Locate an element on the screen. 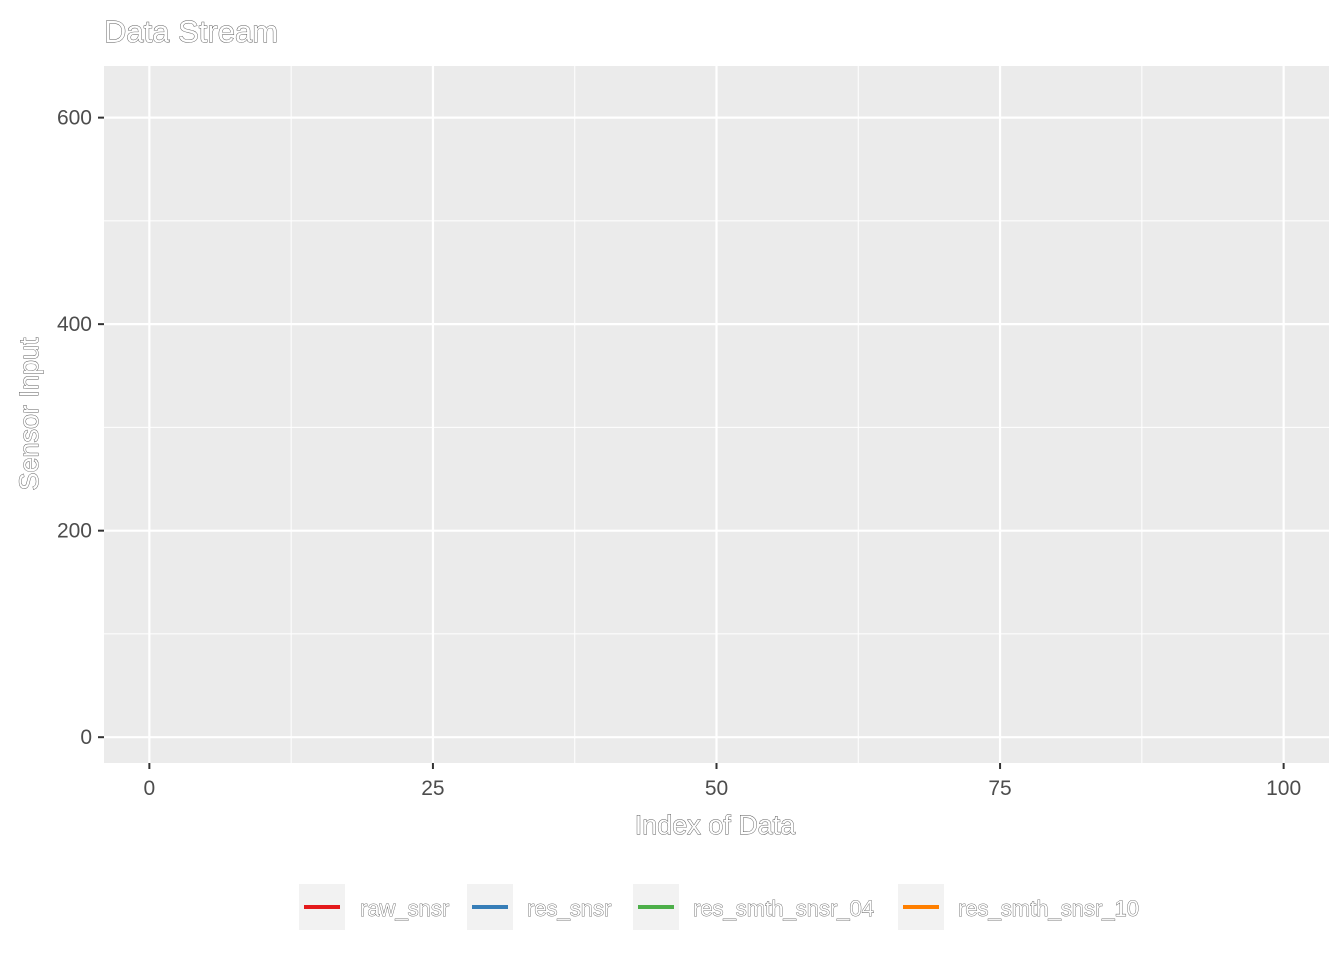 Image resolution: width=1344 pixels, height=960 pixels. y-axis: 0 200 400 600 is located at coordinates (80, 428).